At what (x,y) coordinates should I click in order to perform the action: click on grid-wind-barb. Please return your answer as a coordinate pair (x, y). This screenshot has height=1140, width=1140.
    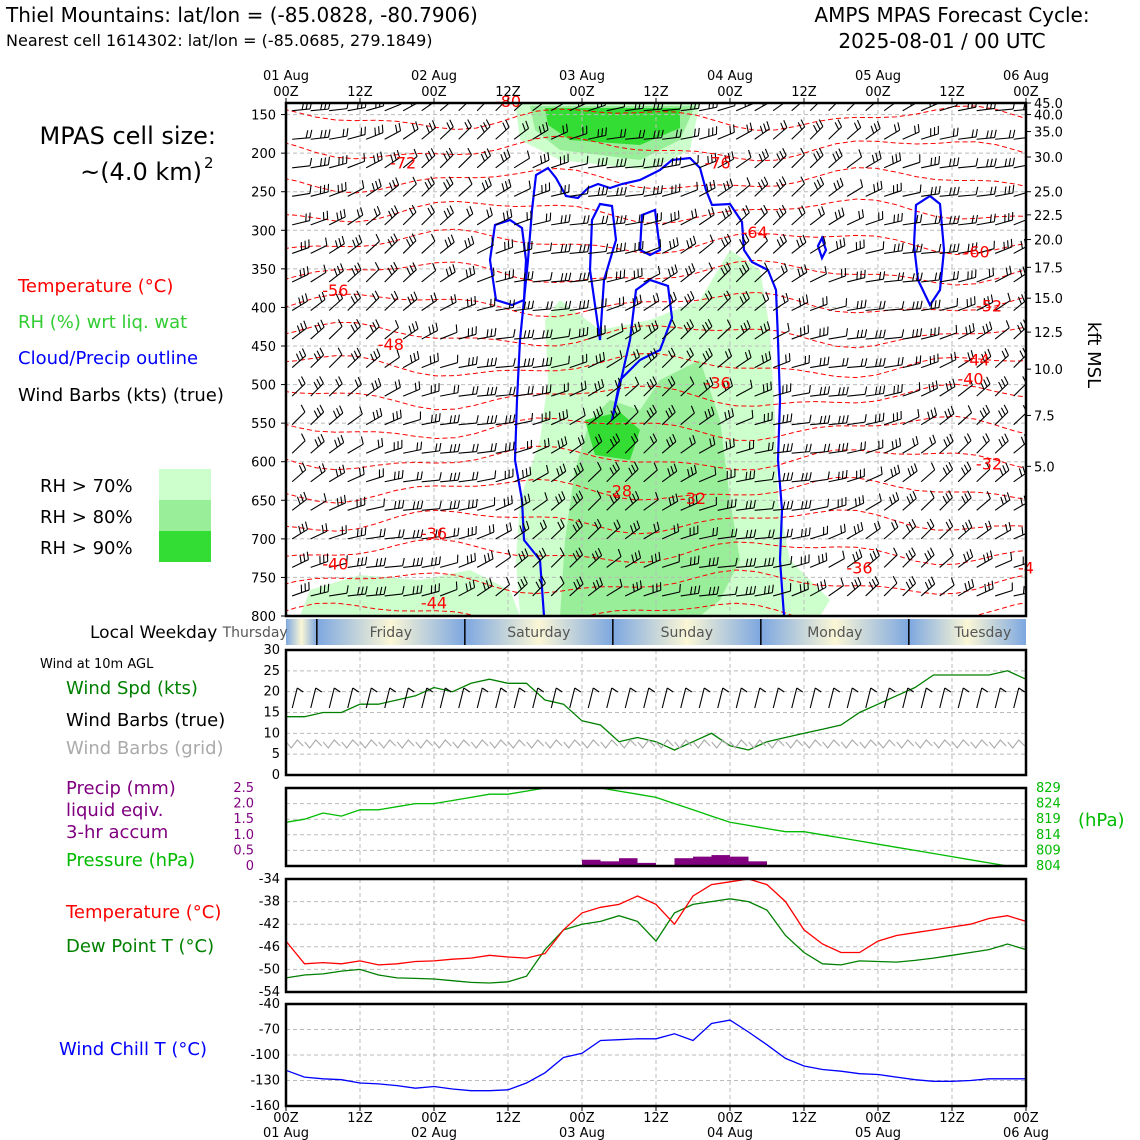
    Looking at the image, I should click on (849, 744).